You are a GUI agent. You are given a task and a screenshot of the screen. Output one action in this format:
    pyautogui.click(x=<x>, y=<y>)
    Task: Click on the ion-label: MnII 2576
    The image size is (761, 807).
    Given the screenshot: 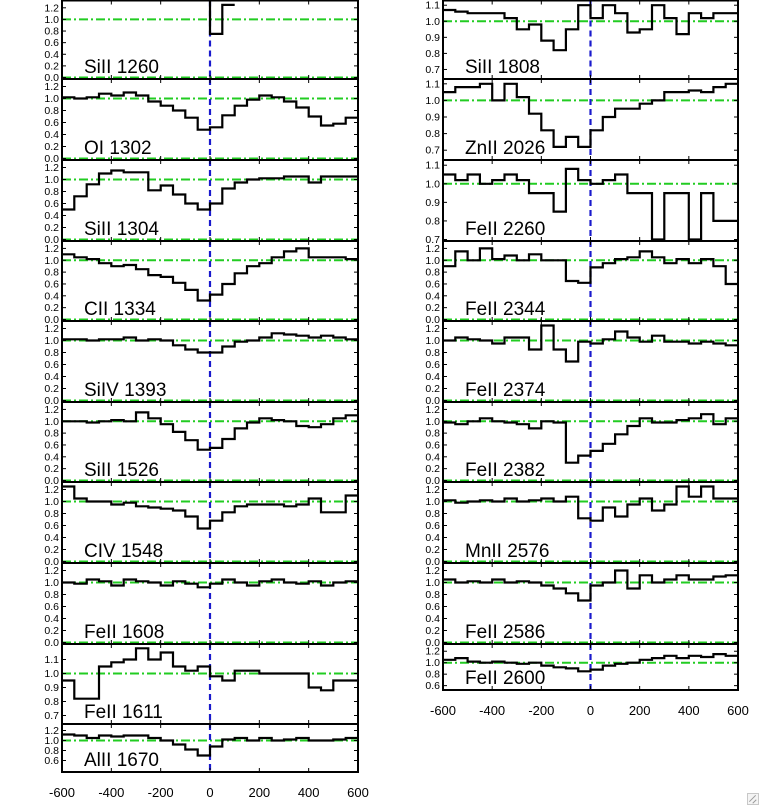 What is the action you would take?
    pyautogui.click(x=507, y=551)
    